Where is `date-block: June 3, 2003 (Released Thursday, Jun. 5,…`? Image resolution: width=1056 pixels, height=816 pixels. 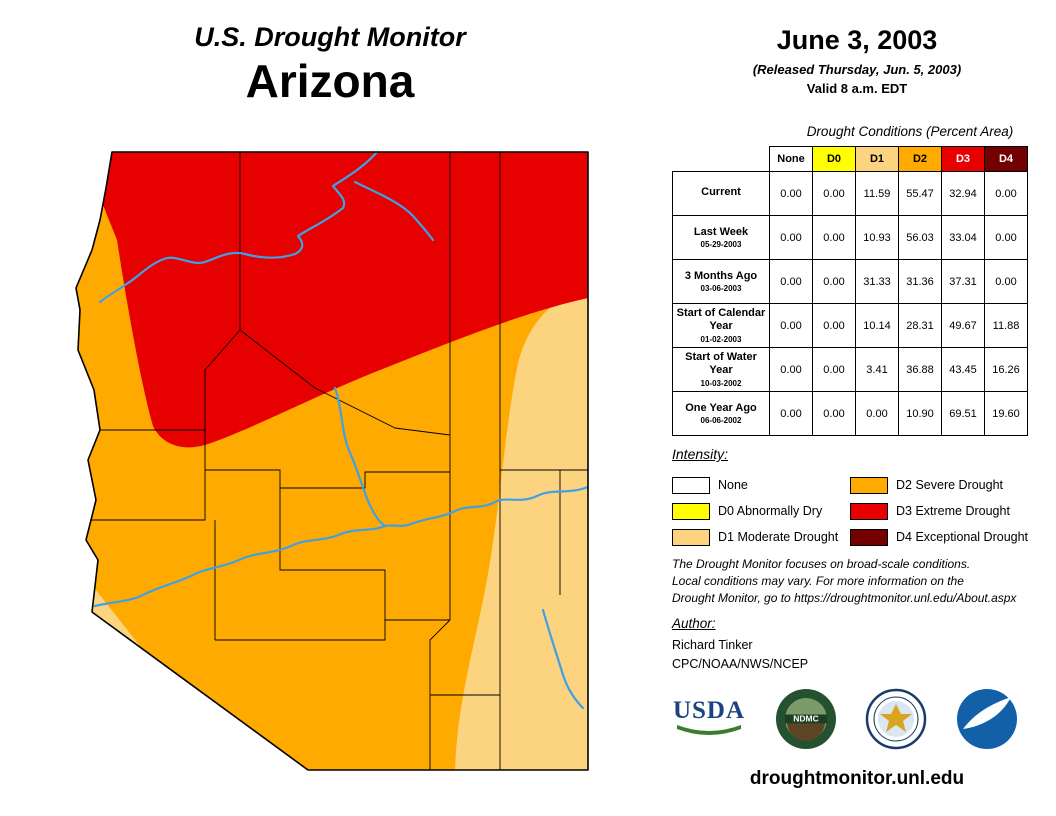
date-block: June 3, 2003 (Released Thursday, Jun. 5,… is located at coordinates (857, 60).